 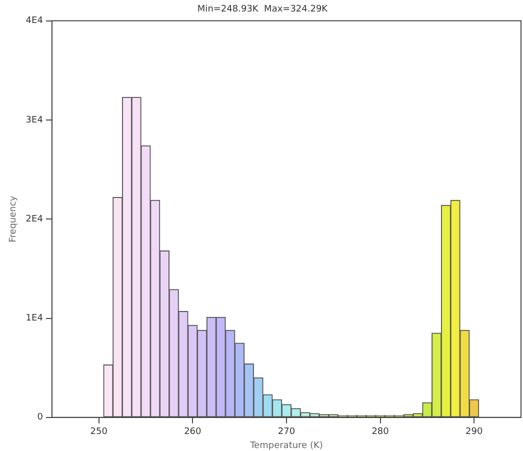 I want to click on chart-subtitle: Min=248.93K Max=324.29K, so click(x=263, y=9).